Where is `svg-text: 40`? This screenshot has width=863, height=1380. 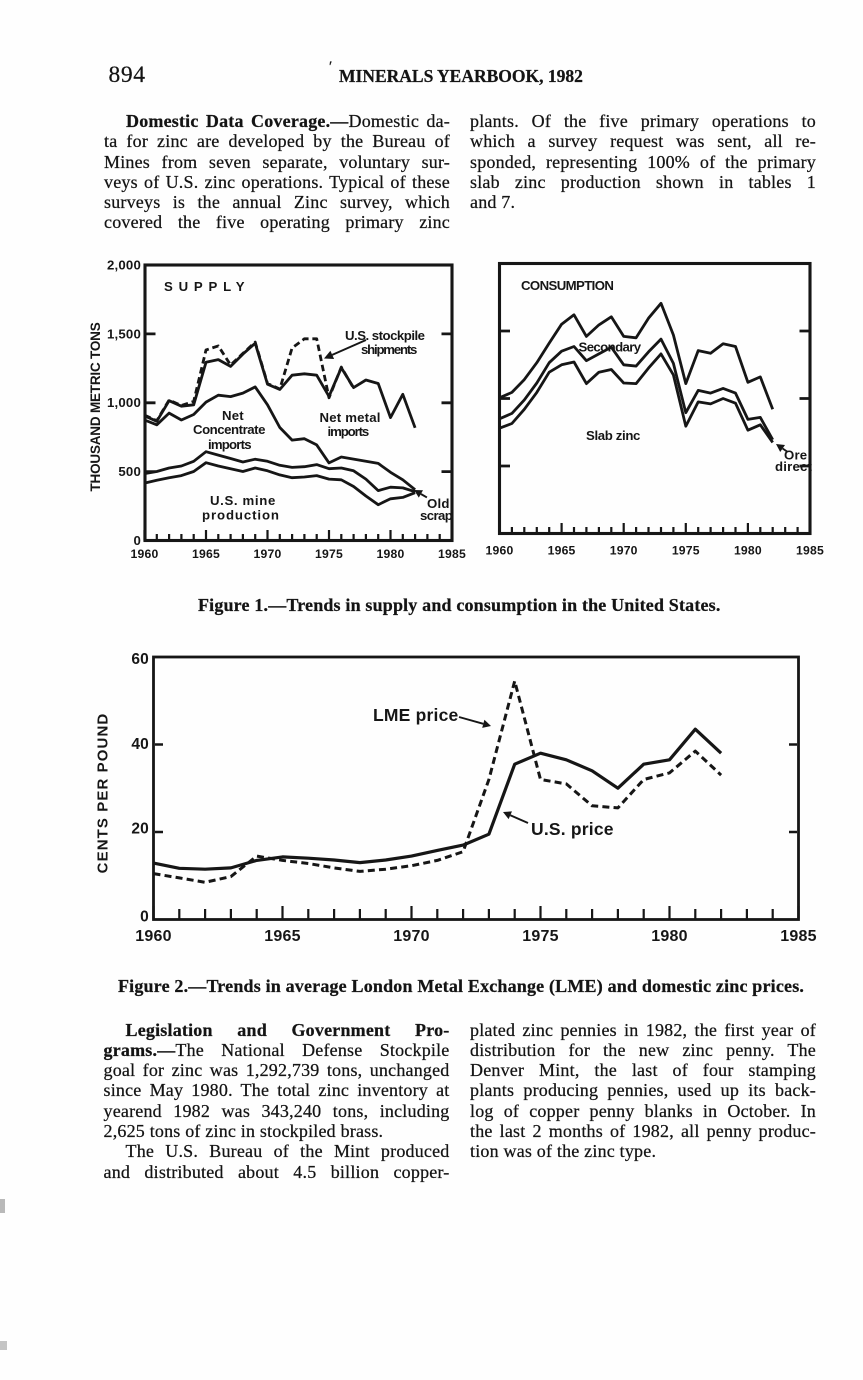
svg-text: 40 is located at coordinates (140, 744).